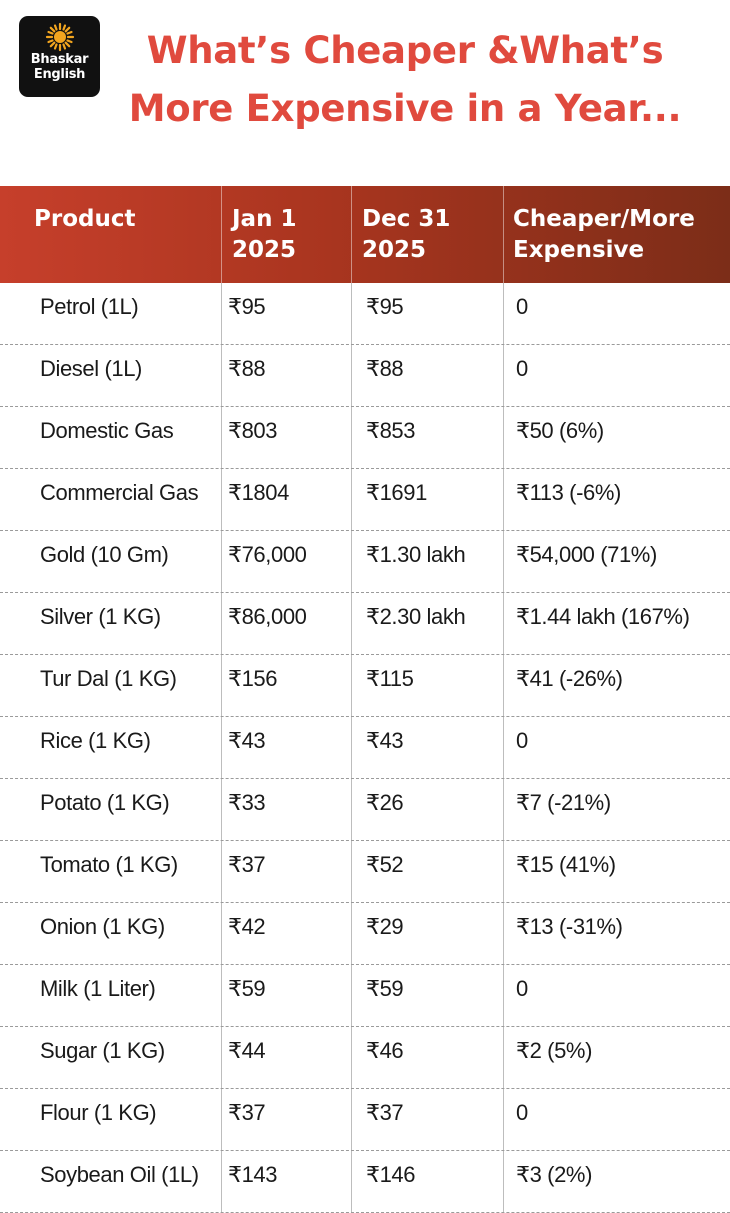 Image resolution: width=730 pixels, height=1213 pixels. I want to click on product-cell: Tur Dal (1 KG), so click(111, 685).